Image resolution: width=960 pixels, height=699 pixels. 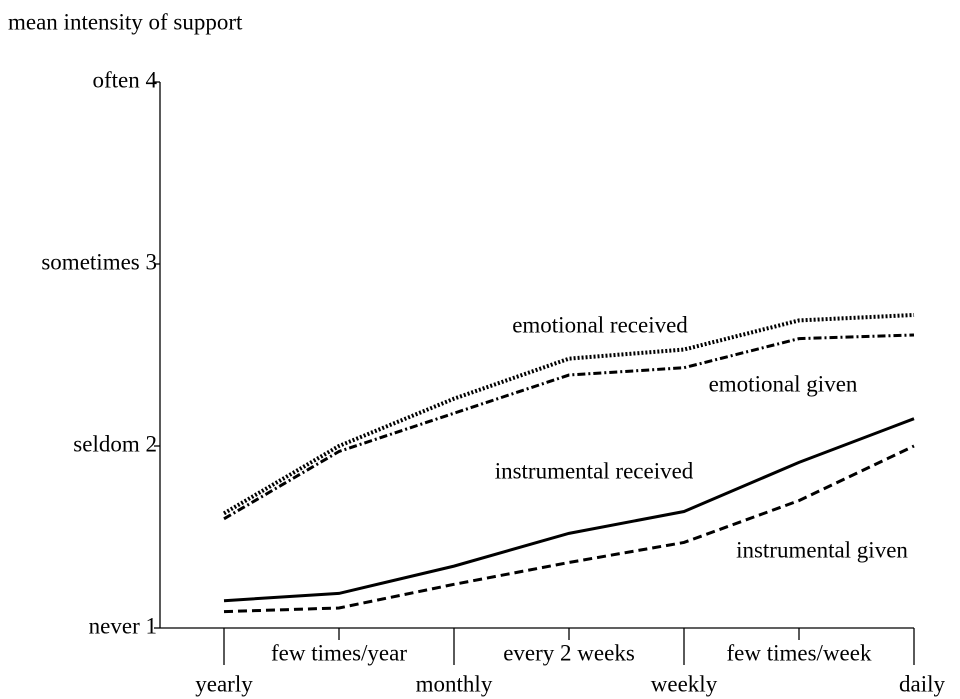 What do you see at coordinates (594, 470) in the screenshot?
I see `series-label: instrumental received` at bounding box center [594, 470].